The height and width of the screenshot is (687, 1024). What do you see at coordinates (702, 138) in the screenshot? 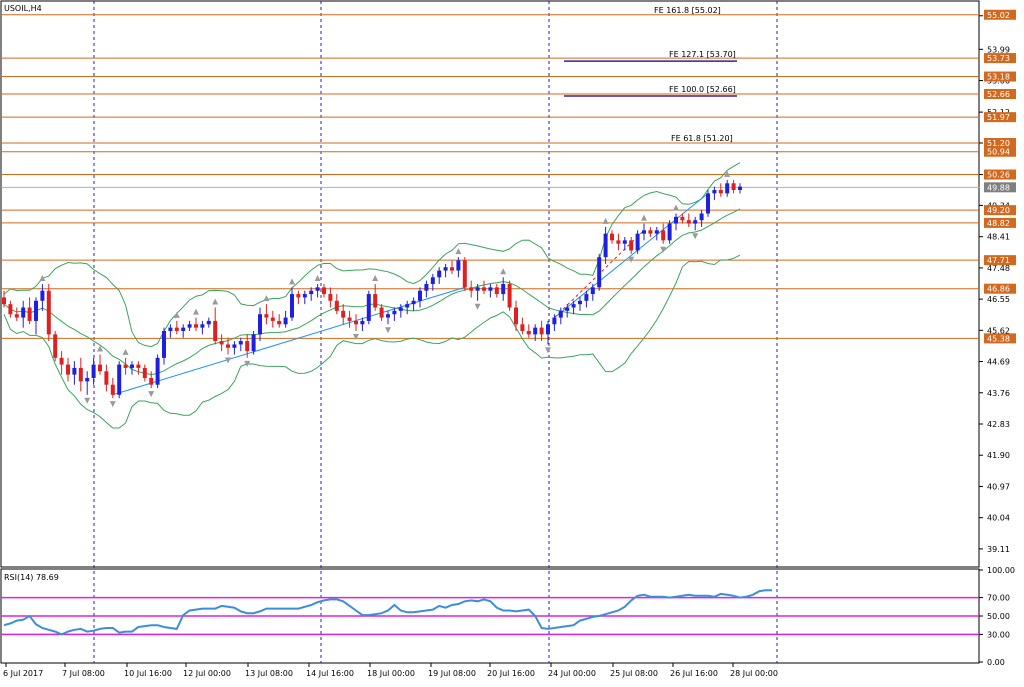
I see `fe-label: FE 61.8 [51.20]` at bounding box center [702, 138].